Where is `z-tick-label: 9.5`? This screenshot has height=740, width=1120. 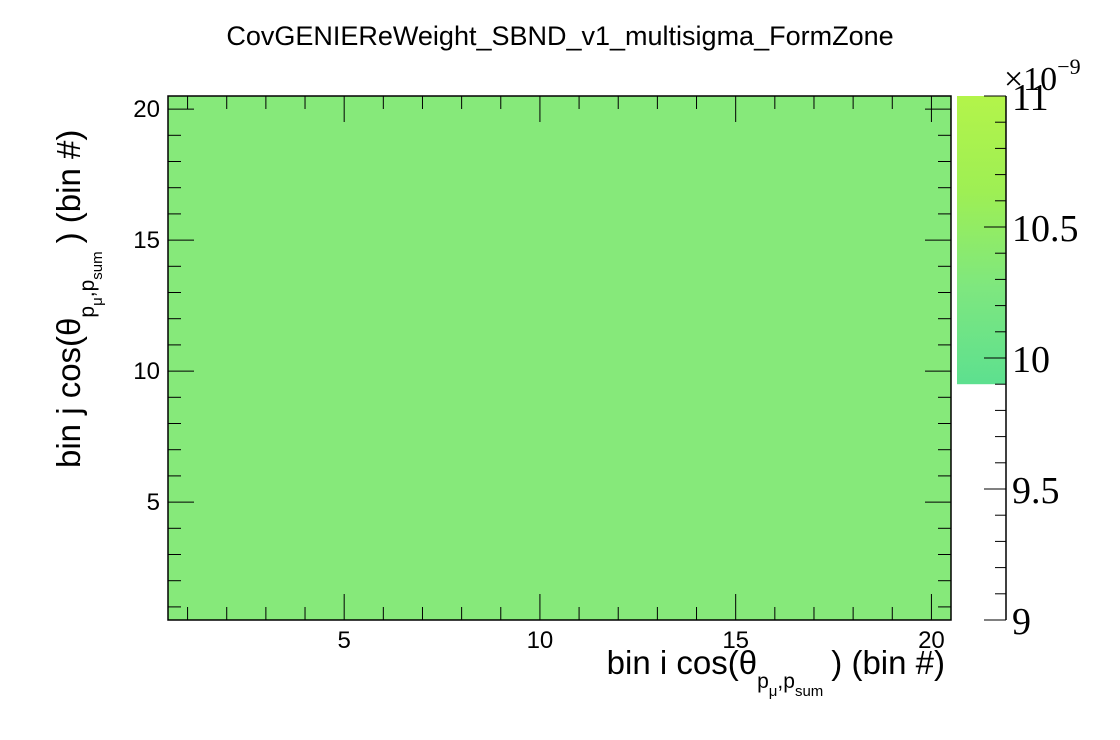 z-tick-label: 9.5 is located at coordinates (1036, 491).